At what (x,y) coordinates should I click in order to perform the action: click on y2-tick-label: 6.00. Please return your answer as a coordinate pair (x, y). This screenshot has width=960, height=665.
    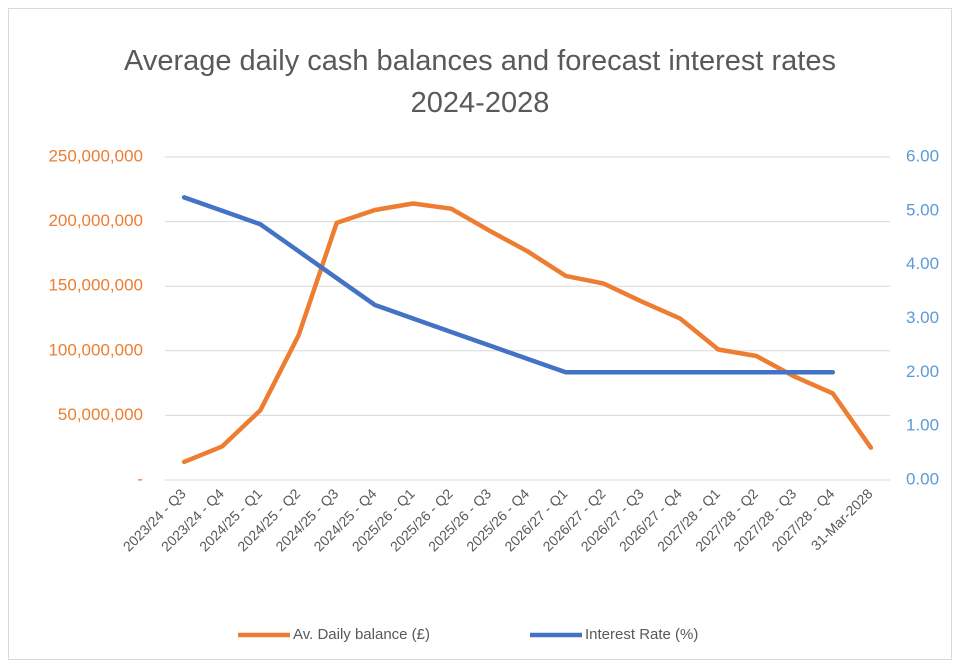
    Looking at the image, I should click on (922, 155).